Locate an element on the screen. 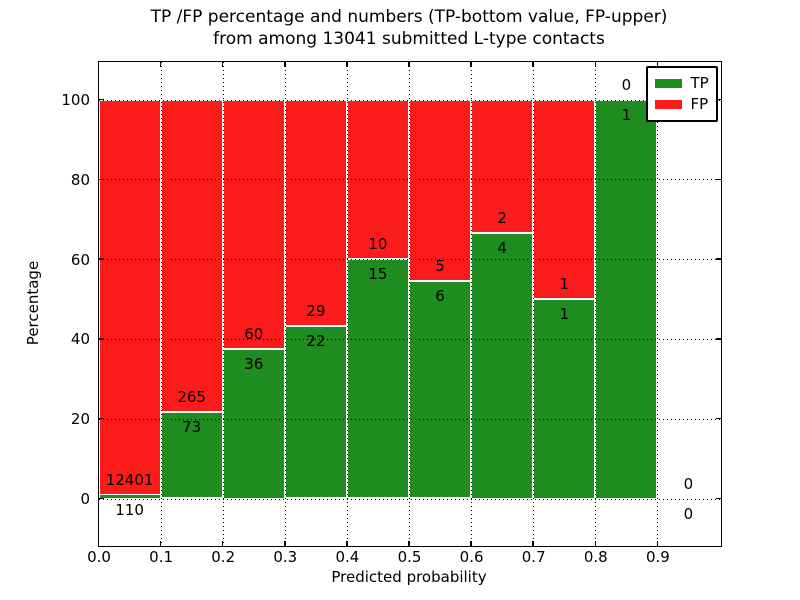  x-tick-label: 0.6 is located at coordinates (471, 557).